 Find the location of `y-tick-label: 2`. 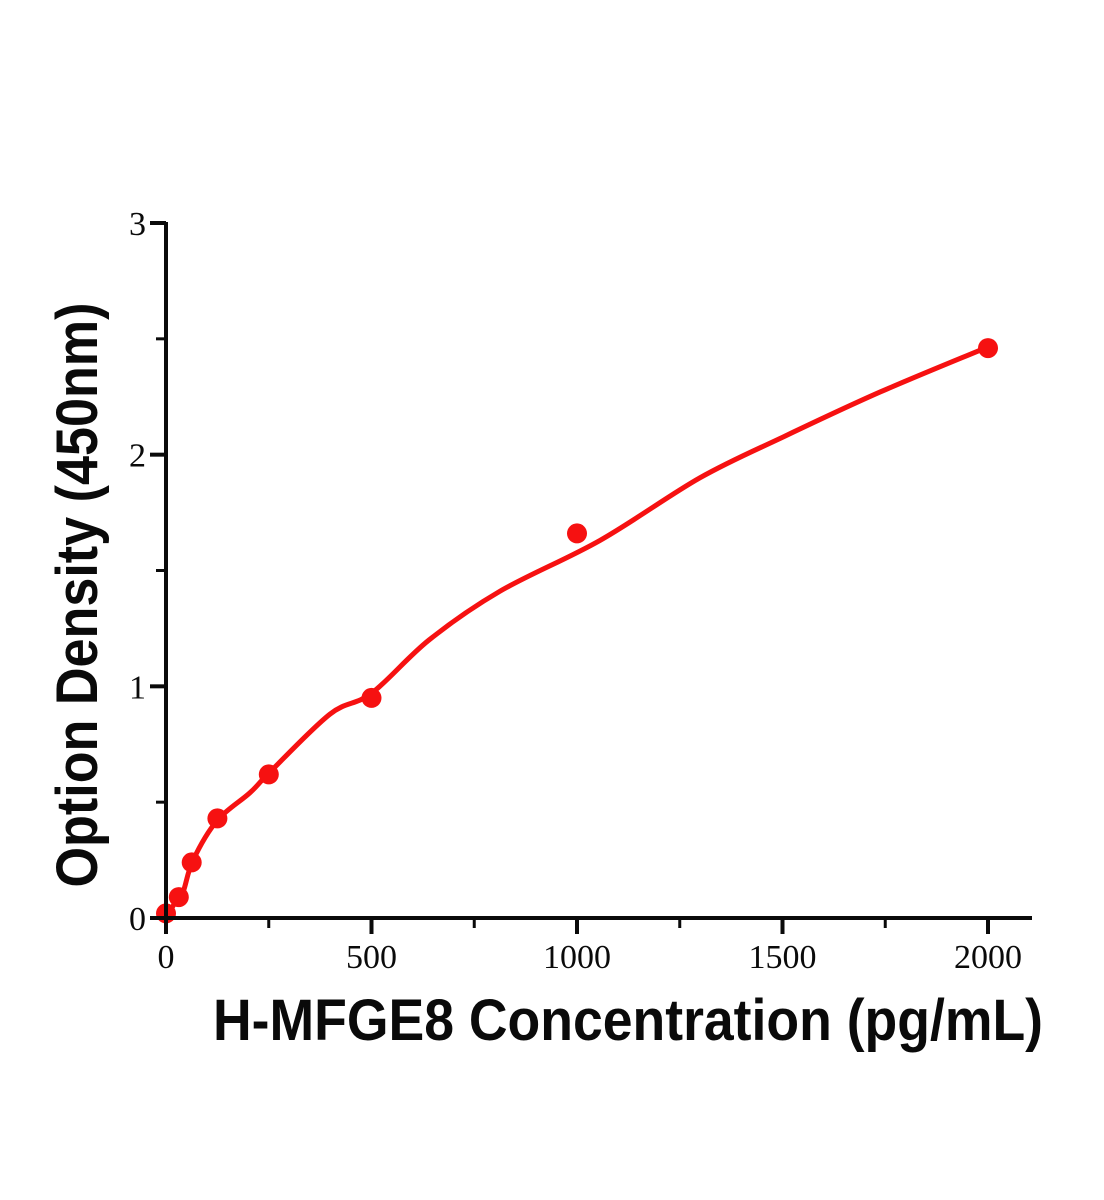

y-tick-label: 2 is located at coordinates (137, 456).